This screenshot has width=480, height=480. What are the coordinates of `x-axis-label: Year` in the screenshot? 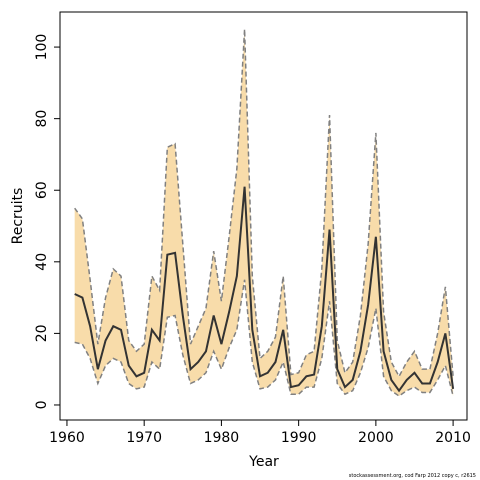 It's located at (263, 462).